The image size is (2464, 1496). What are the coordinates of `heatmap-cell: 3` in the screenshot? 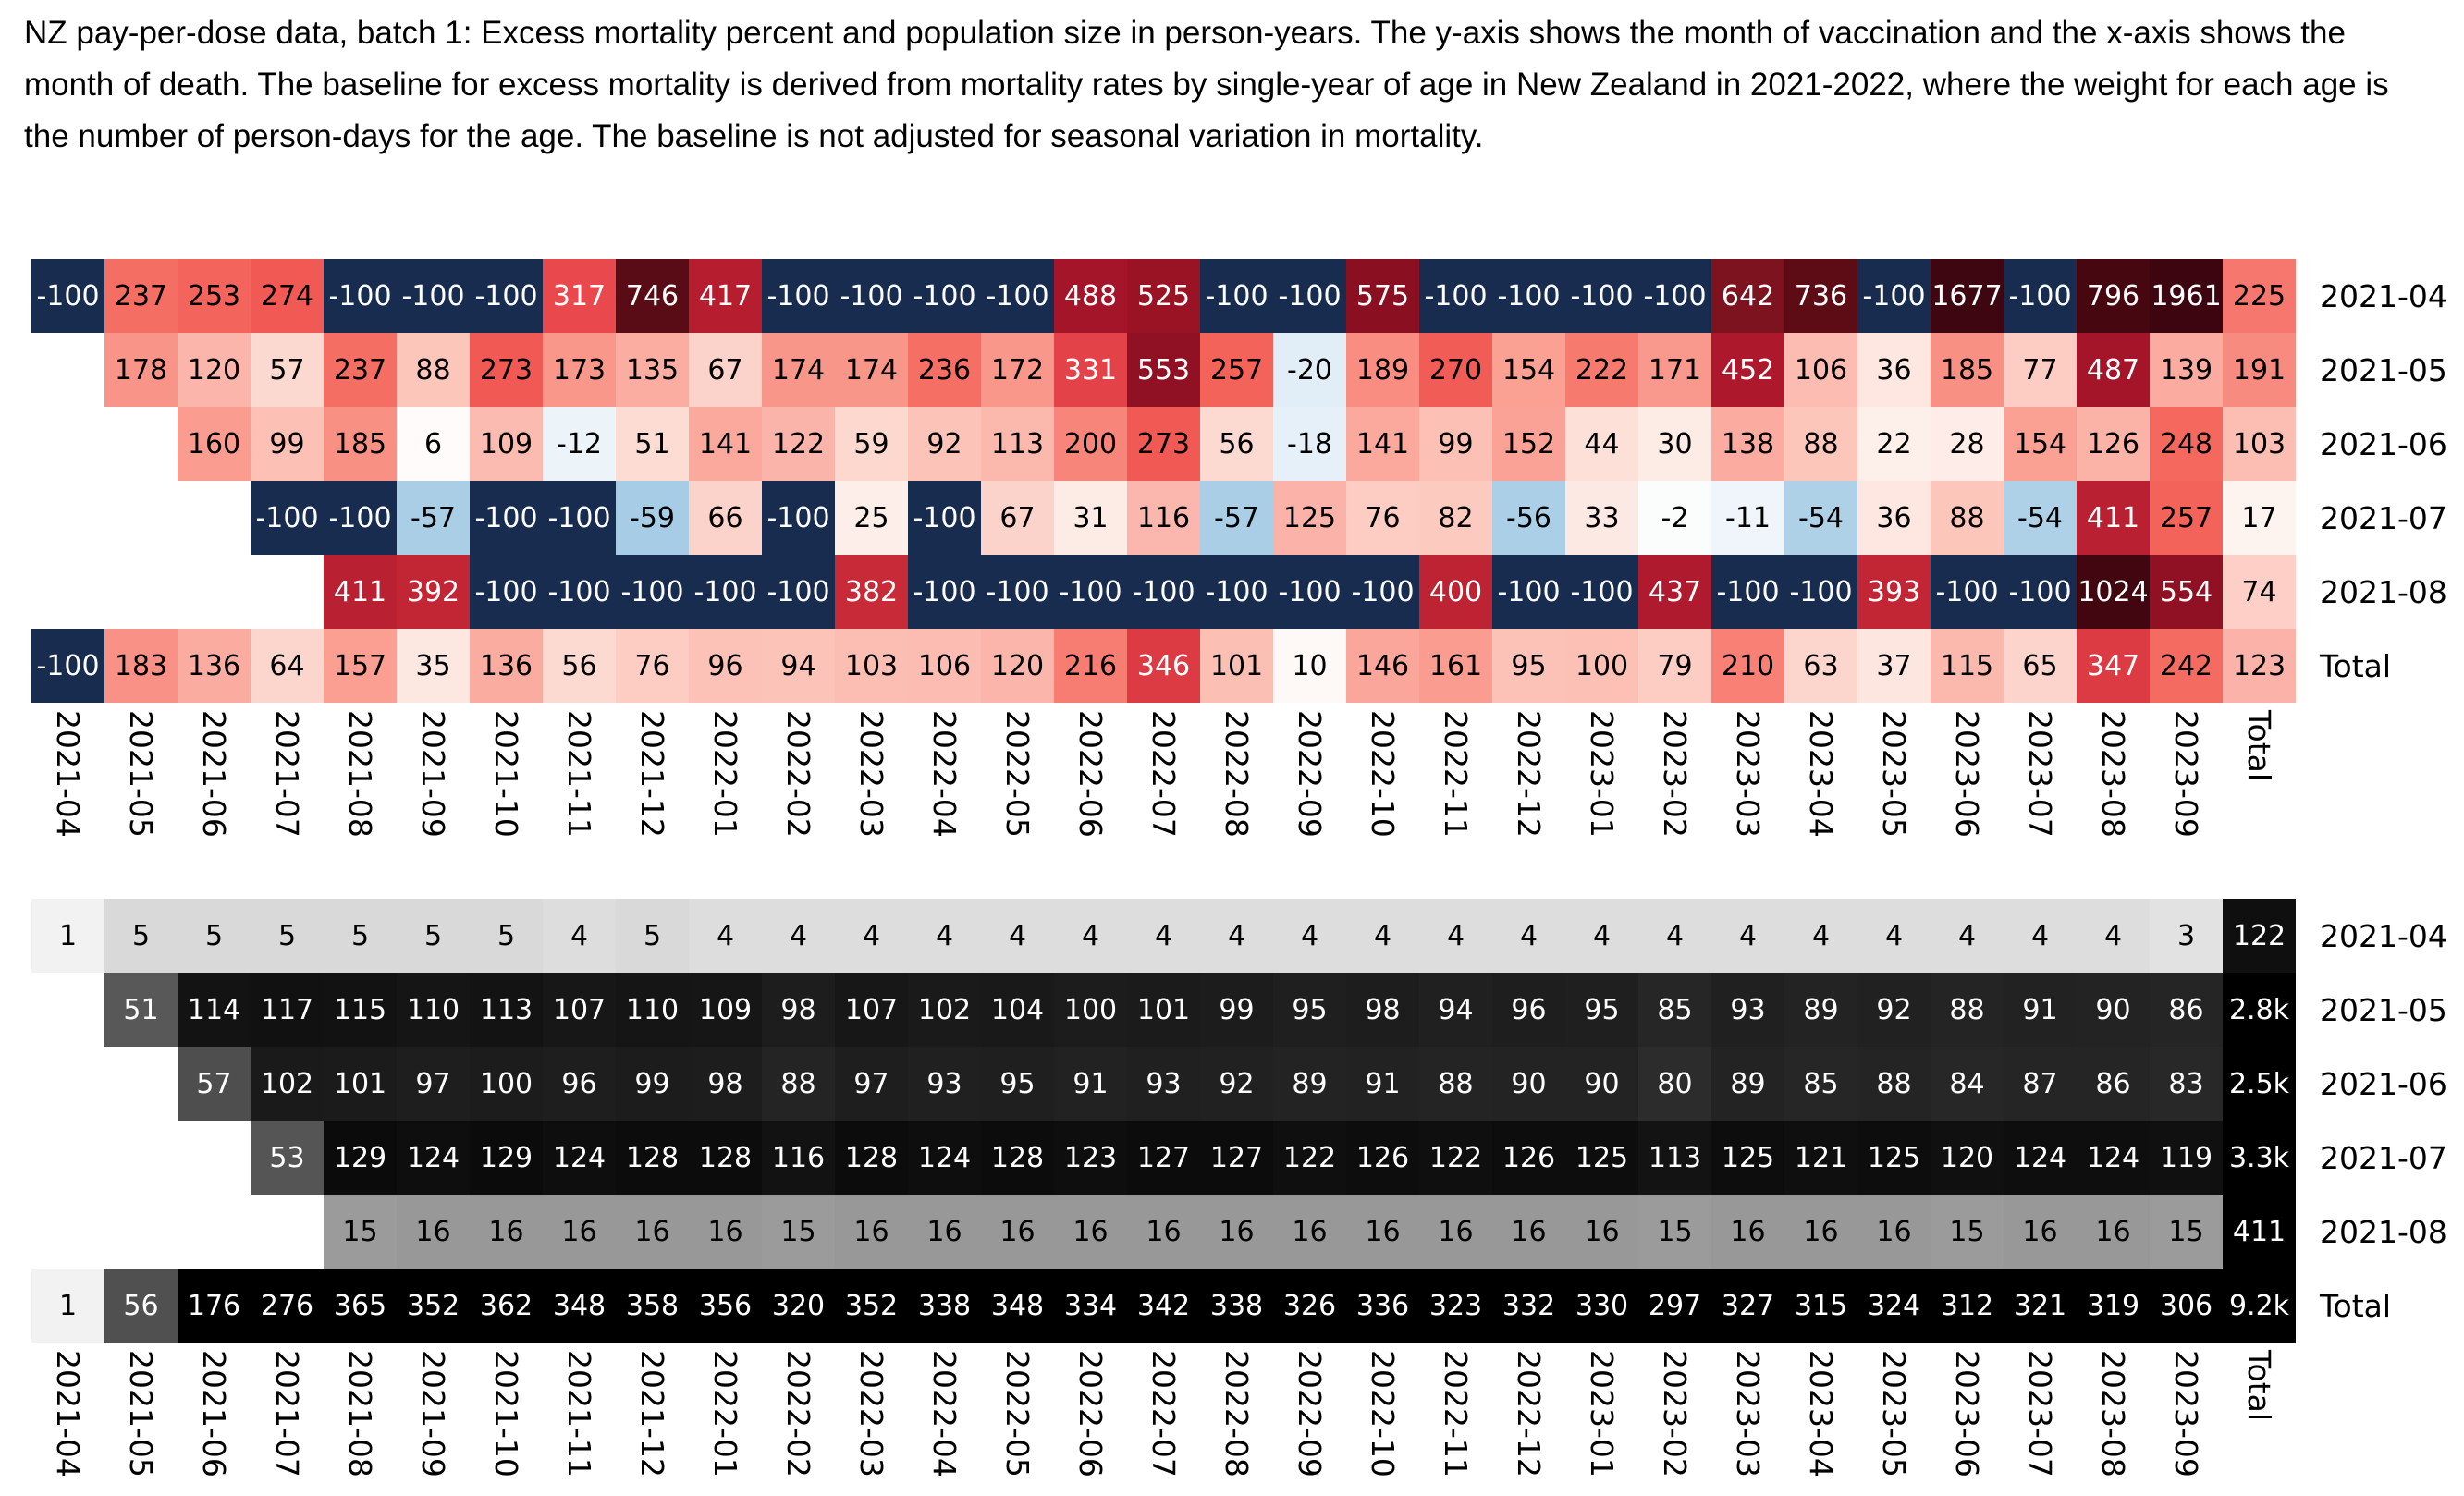 It's located at (2186, 936).